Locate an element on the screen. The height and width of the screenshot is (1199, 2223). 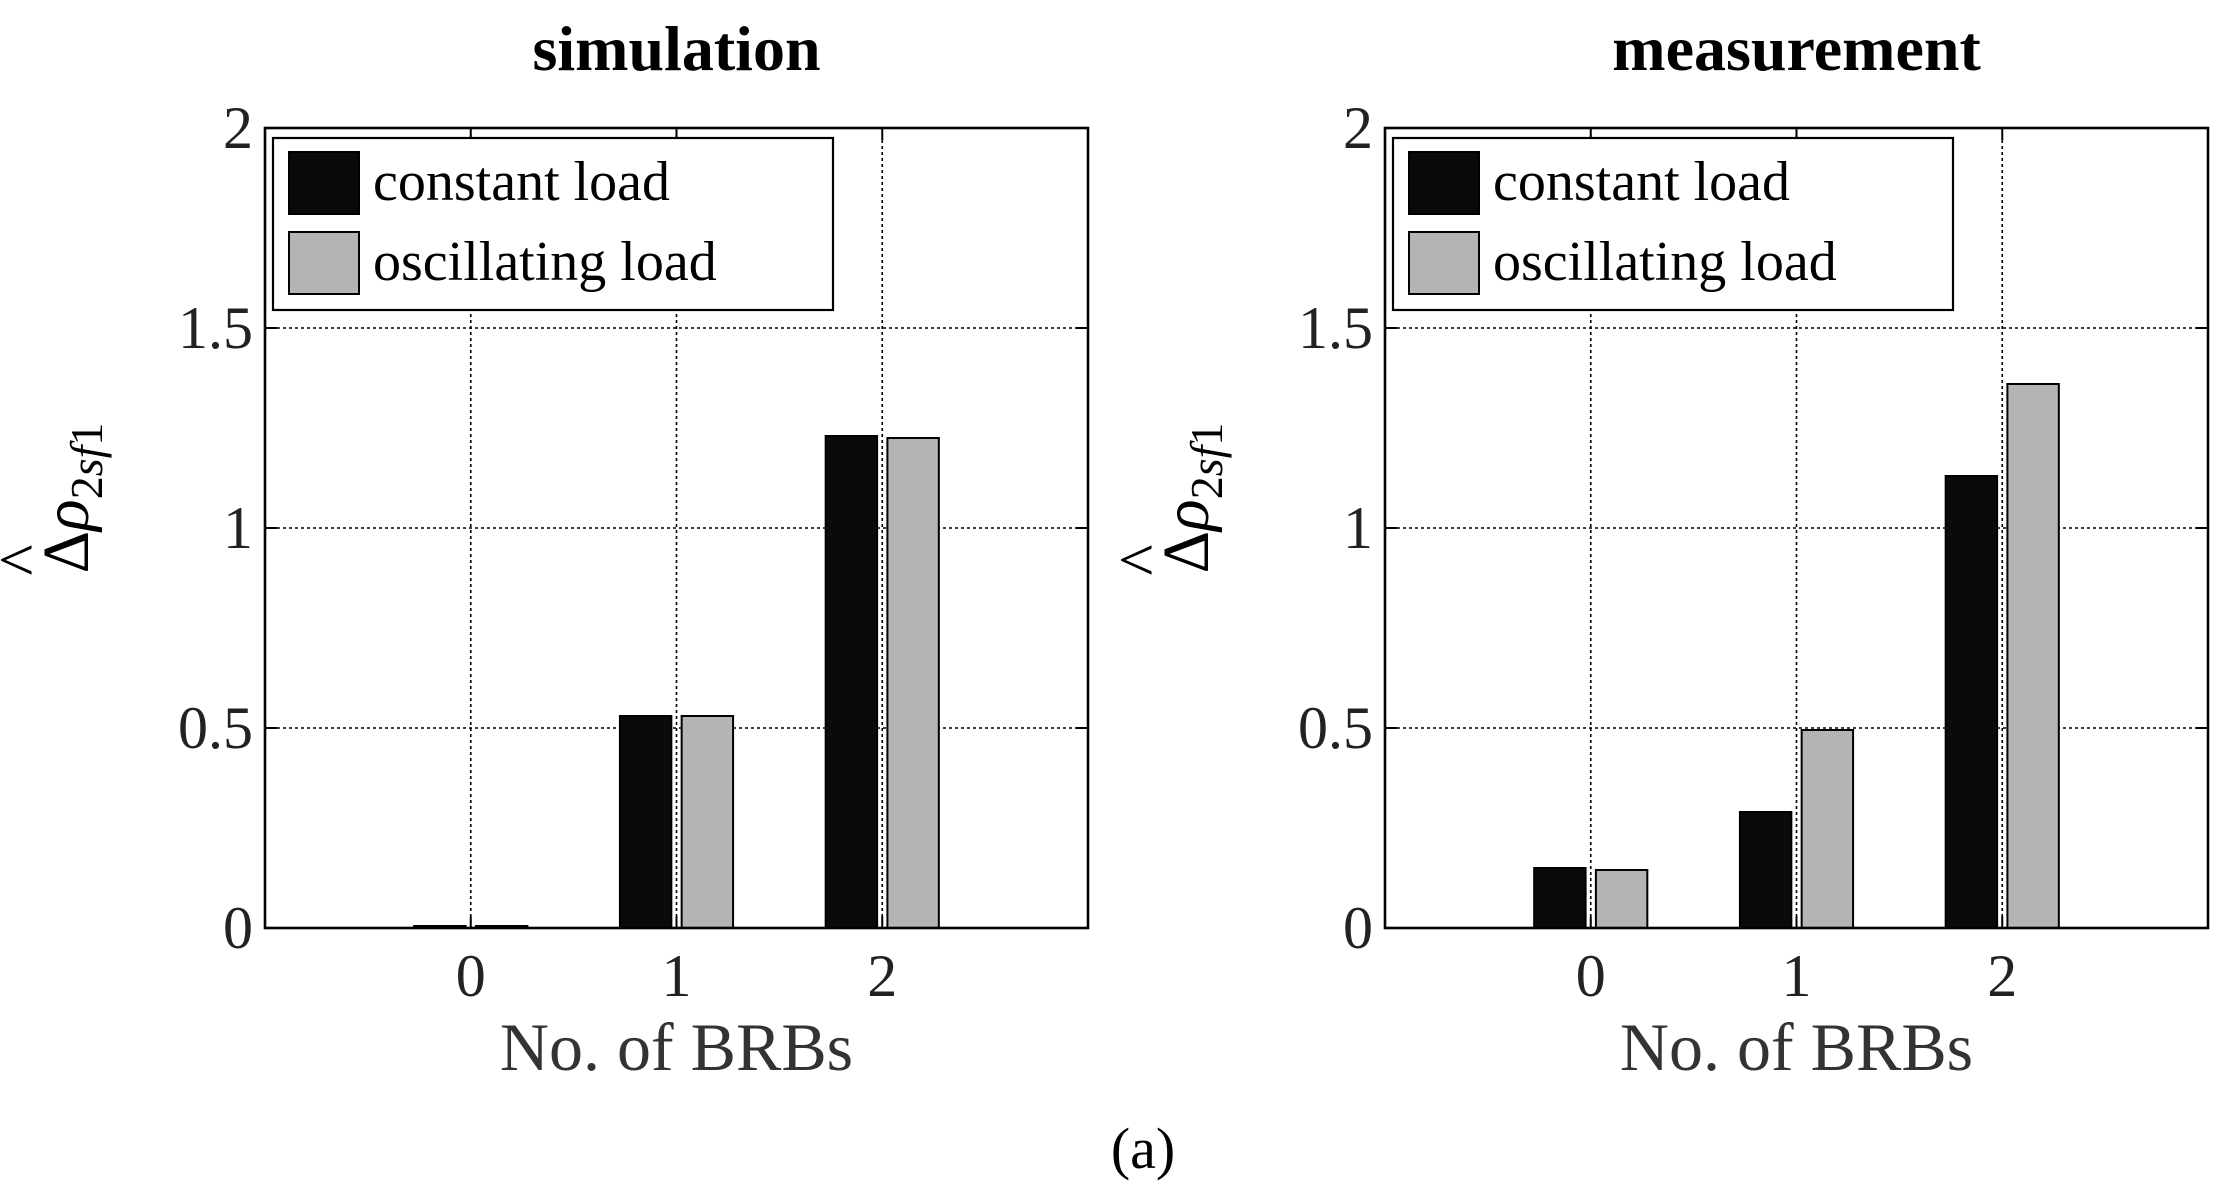
chart-title: simulation is located at coordinates (676, 48).